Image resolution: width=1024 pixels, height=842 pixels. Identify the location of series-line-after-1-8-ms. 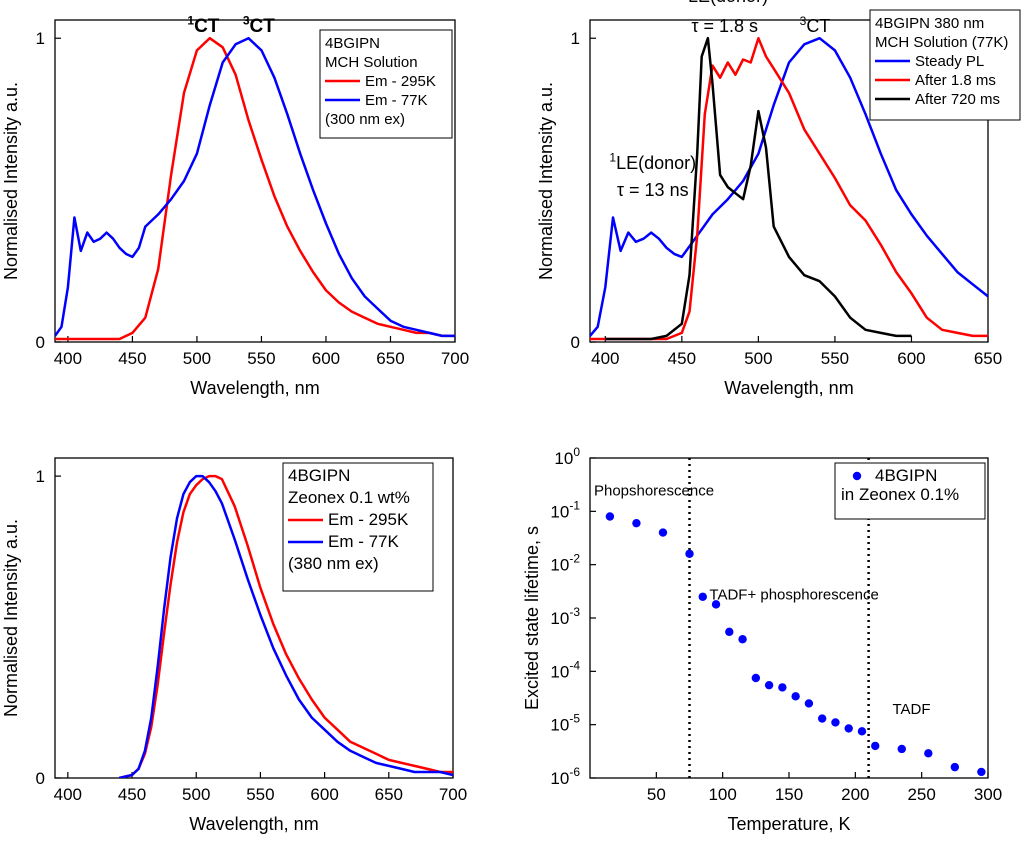
(789, 188).